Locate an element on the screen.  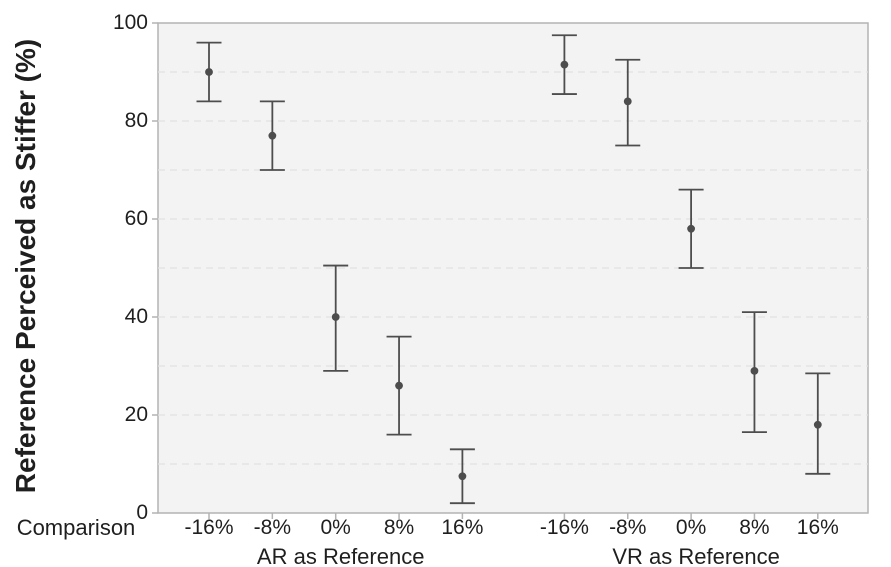
y-tick-label: 60 is located at coordinates (136, 218).